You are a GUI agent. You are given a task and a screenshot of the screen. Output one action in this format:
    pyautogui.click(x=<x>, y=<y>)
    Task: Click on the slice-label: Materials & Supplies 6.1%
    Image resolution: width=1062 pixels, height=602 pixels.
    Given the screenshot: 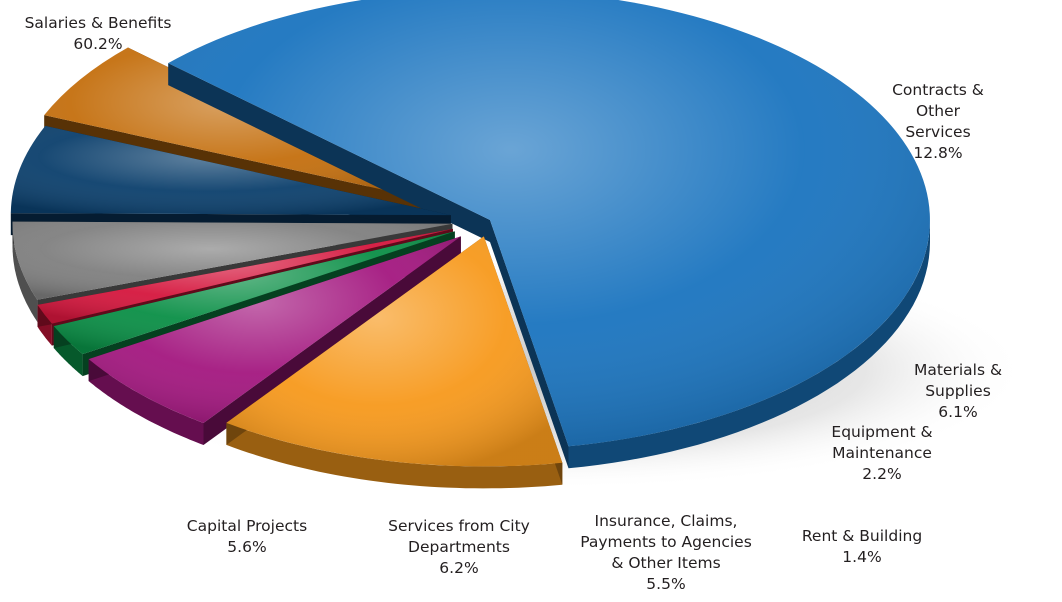 What is the action you would take?
    pyautogui.click(x=958, y=391)
    